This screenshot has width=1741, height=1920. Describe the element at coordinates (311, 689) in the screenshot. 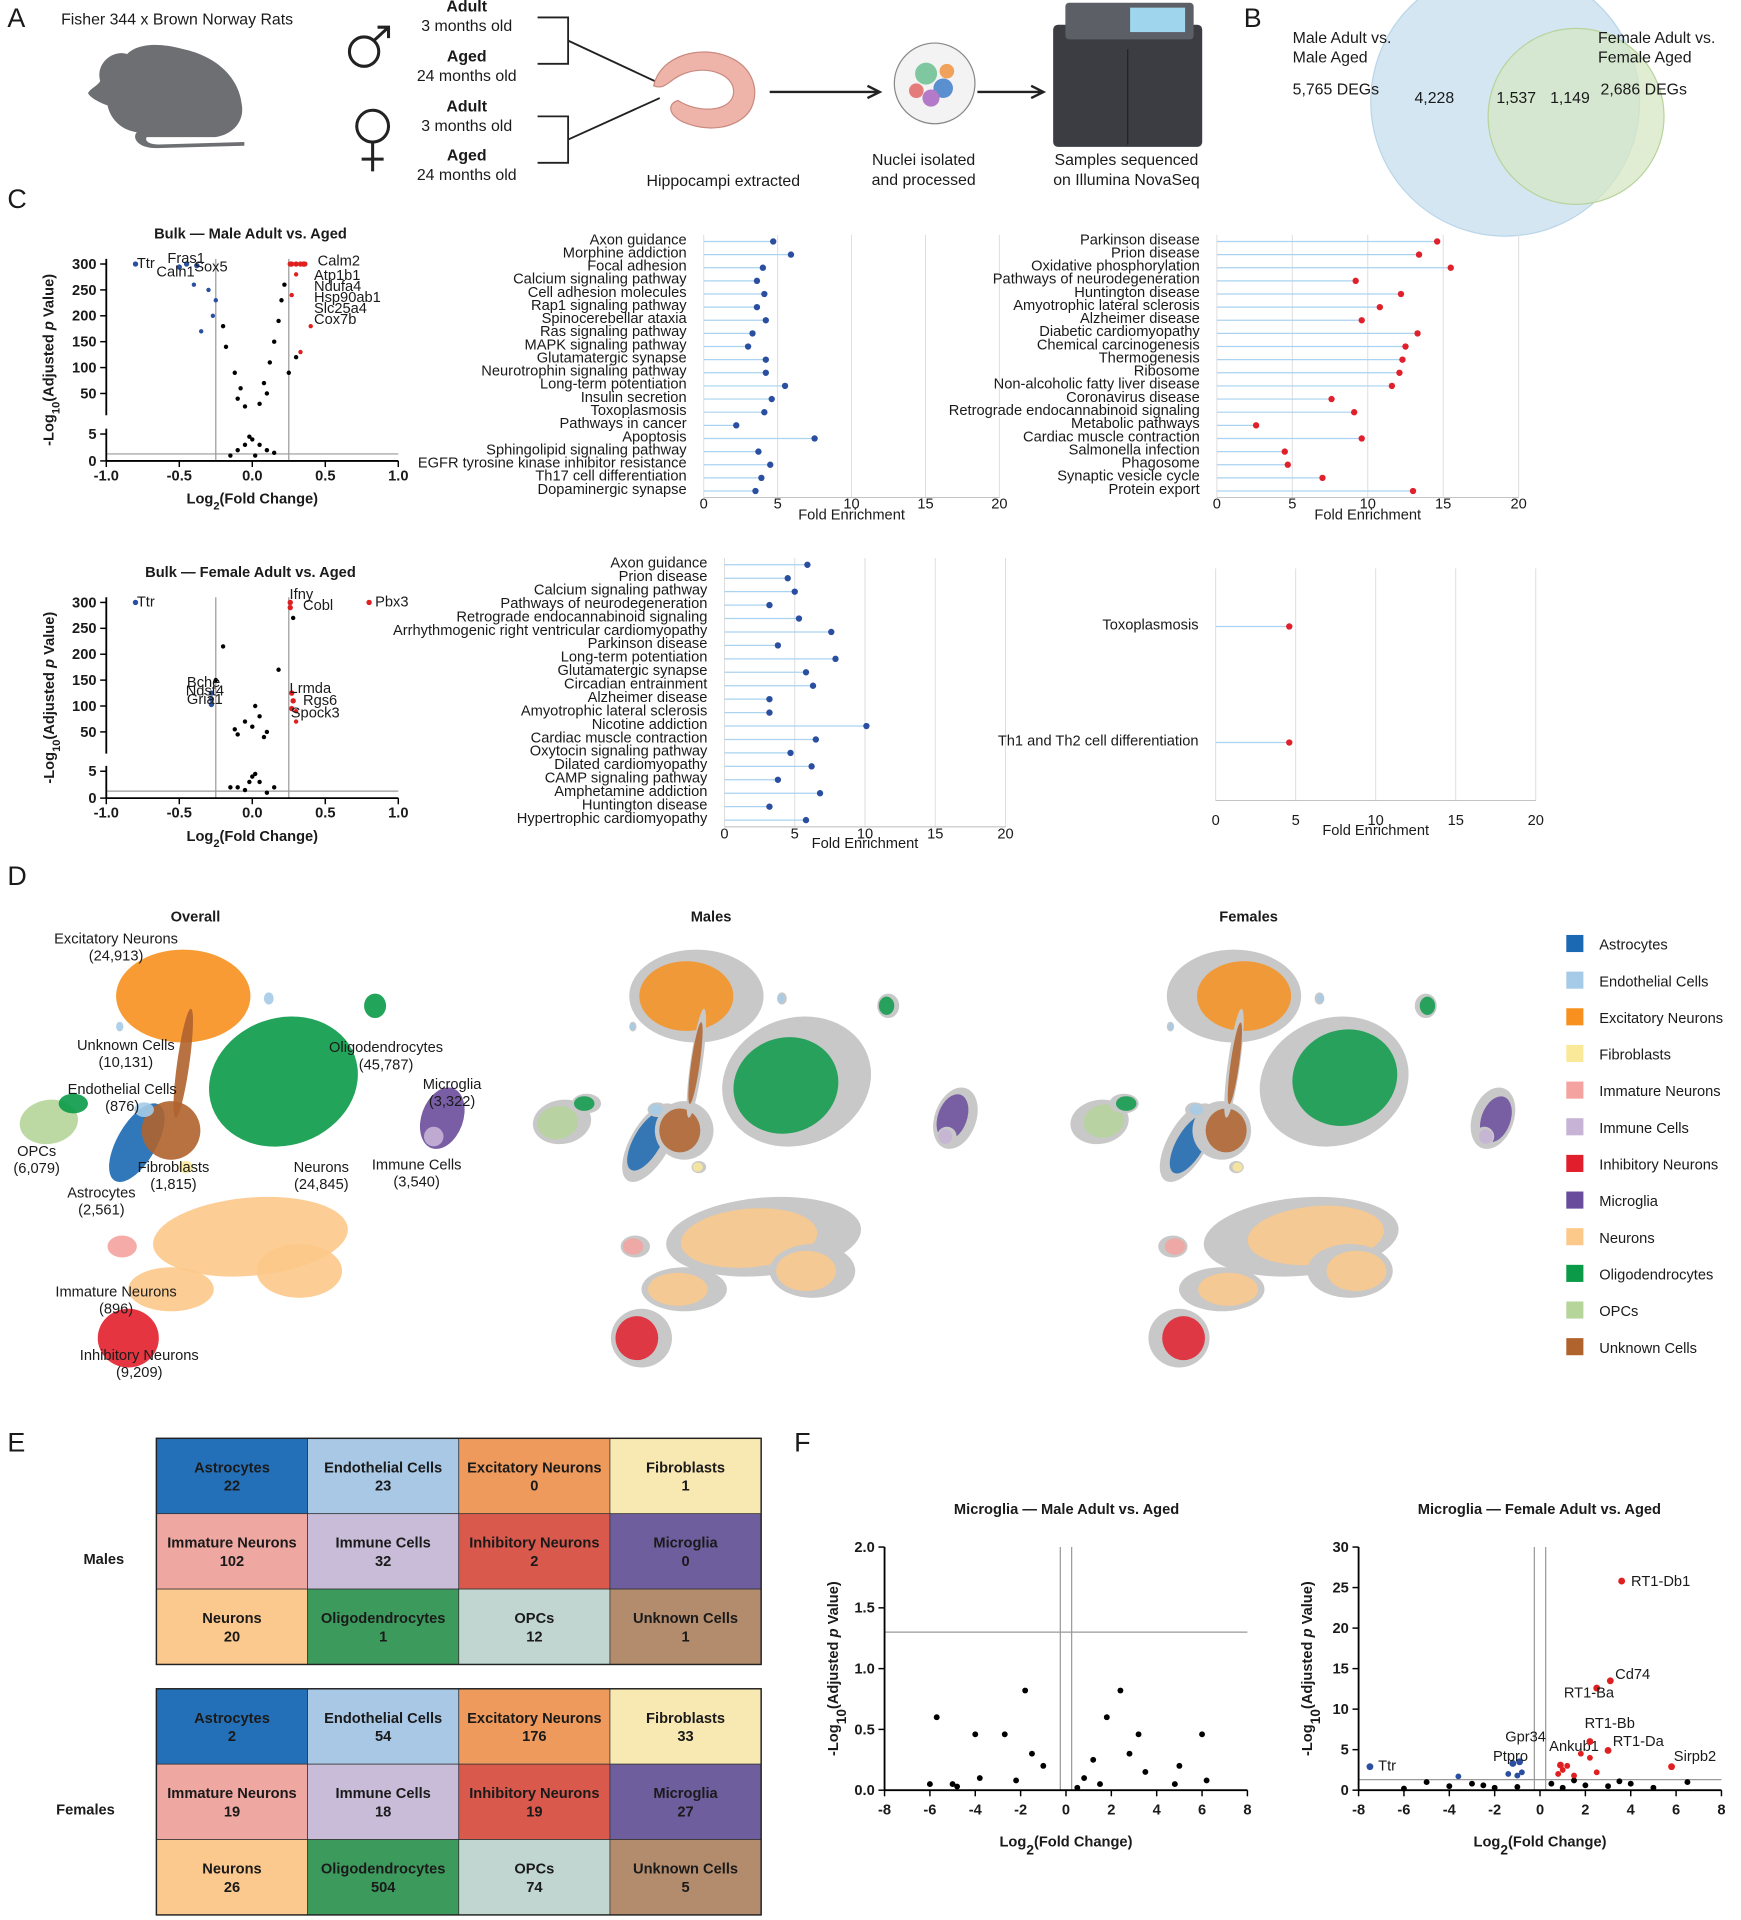

I see `gene-label: Lrmda` at that location.